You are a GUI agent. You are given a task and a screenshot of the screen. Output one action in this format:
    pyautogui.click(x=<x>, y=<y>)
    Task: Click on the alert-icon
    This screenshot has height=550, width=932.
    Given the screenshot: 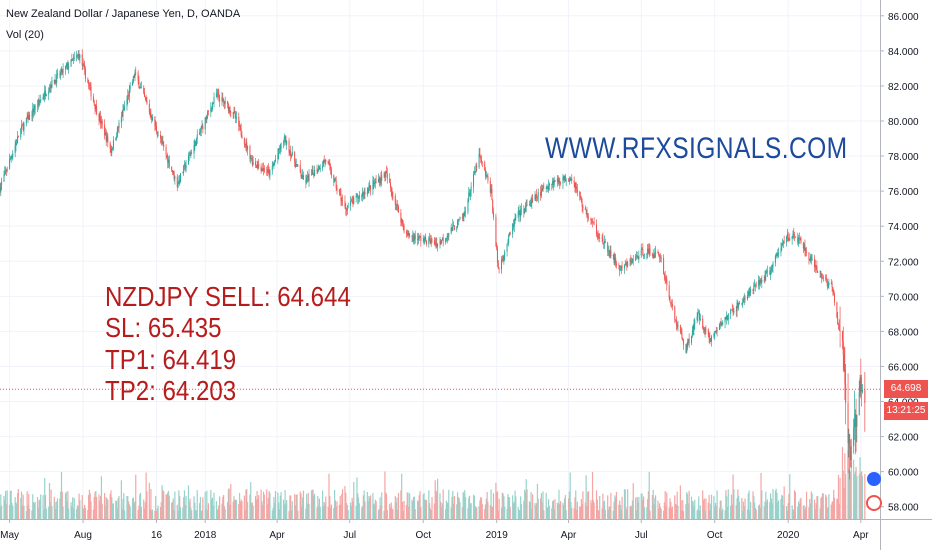 What is the action you would take?
    pyautogui.click(x=874, y=503)
    